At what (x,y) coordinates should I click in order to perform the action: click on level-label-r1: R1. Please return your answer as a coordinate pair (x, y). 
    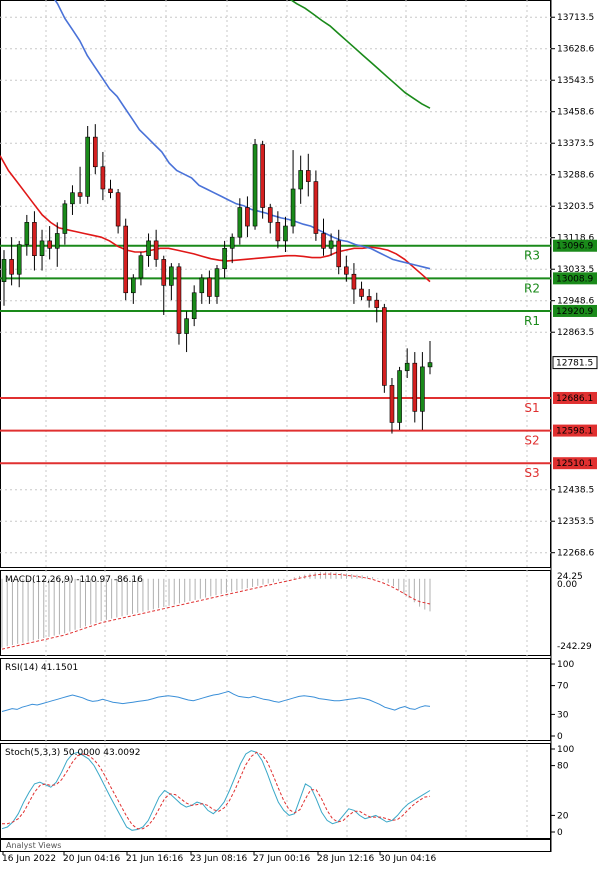
    Looking at the image, I should click on (532, 321).